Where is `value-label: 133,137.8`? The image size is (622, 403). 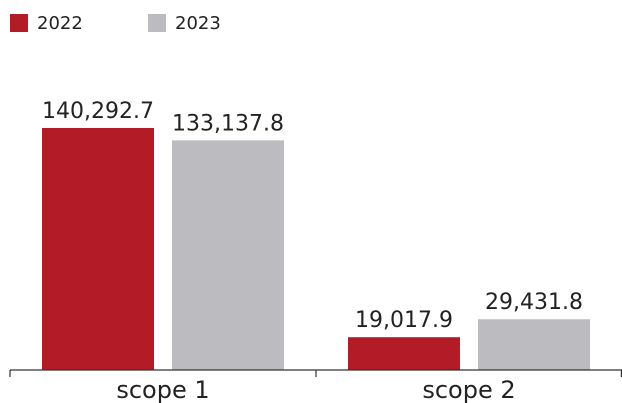 value-label: 133,137.8 is located at coordinates (228, 123).